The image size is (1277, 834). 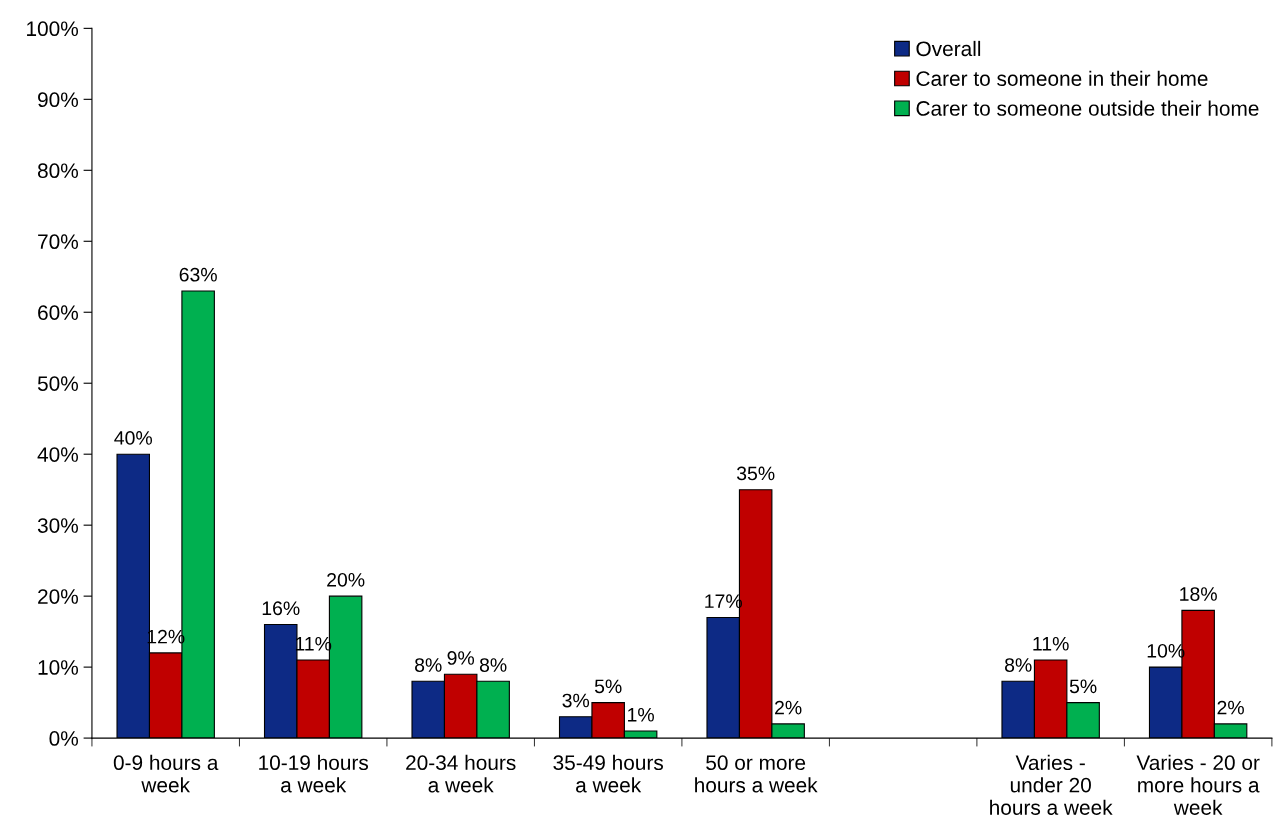 I want to click on data-label: 11%, so click(x=1051, y=643).